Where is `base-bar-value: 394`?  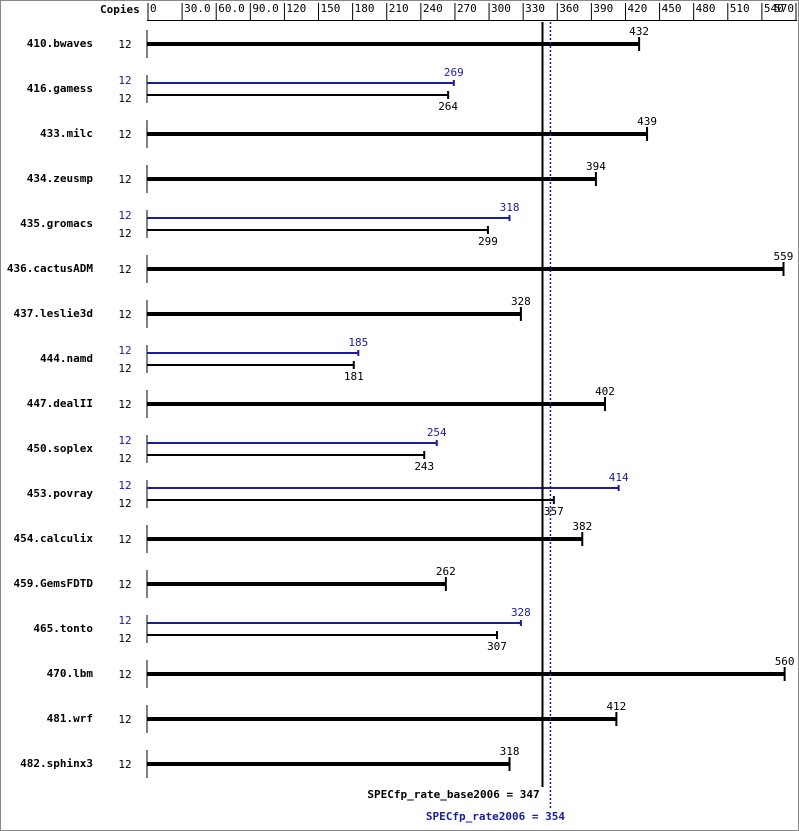 base-bar-value: 394 is located at coordinates (596, 166).